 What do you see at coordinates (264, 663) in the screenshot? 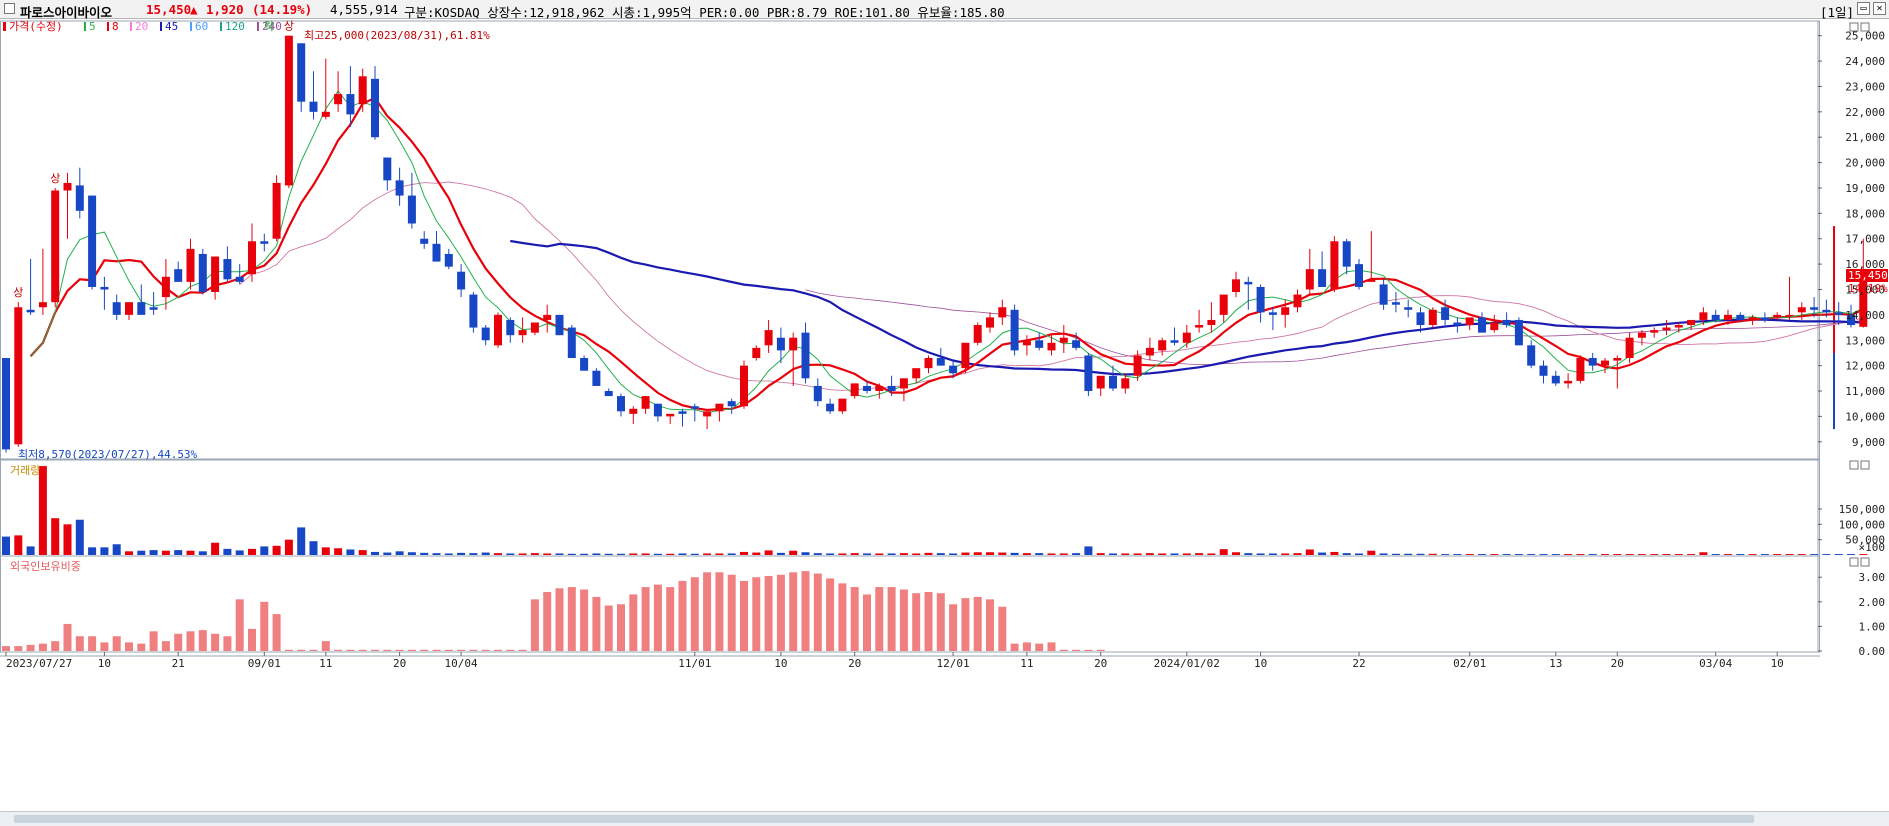
I see `x-tick-label: 09/01` at bounding box center [264, 663].